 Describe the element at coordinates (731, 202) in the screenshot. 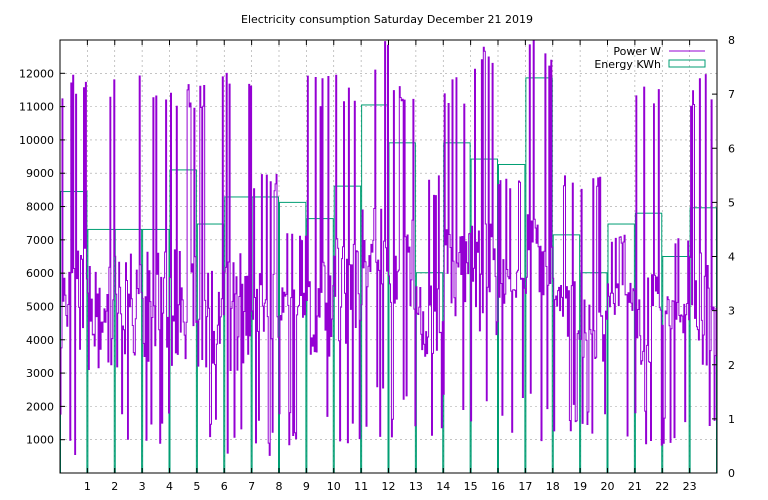

I see `y-right-tick-label: 5` at that location.